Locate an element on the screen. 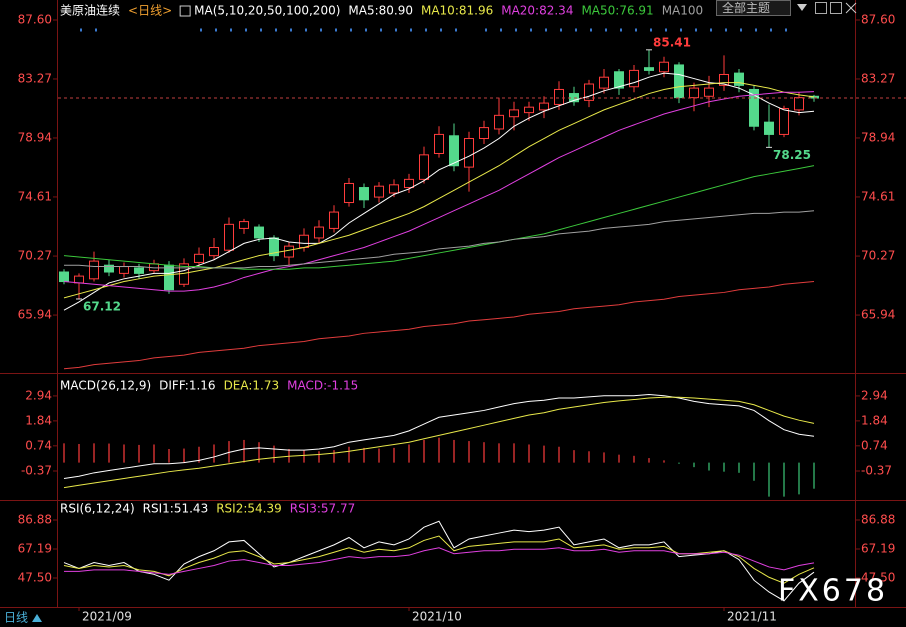 Image resolution: width=906 pixels, height=627 pixels. panel-title: RSI(6,12,24) is located at coordinates (97, 509).